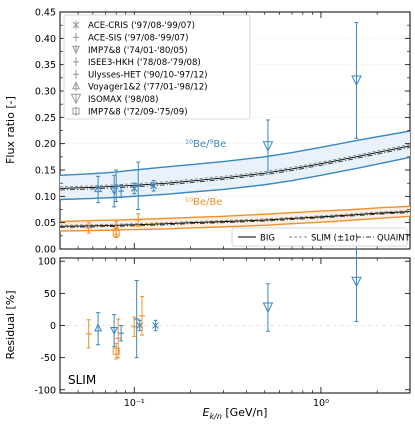 The height and width of the screenshot is (428, 415). What do you see at coordinates (203, 202) in the screenshot?
I see `annotation-be10-be: ¹⁰Be/Be` at bounding box center [203, 202].